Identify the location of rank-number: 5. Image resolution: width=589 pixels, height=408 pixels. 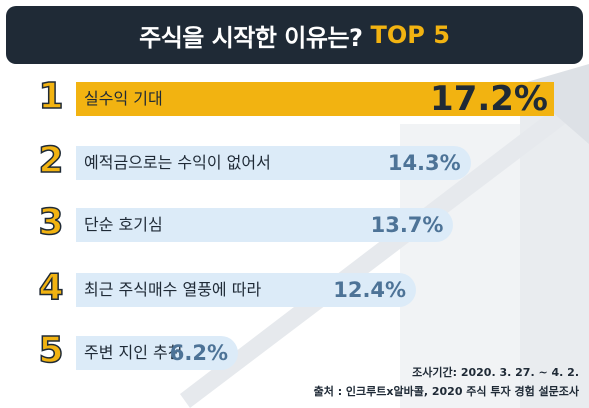
(51, 350).